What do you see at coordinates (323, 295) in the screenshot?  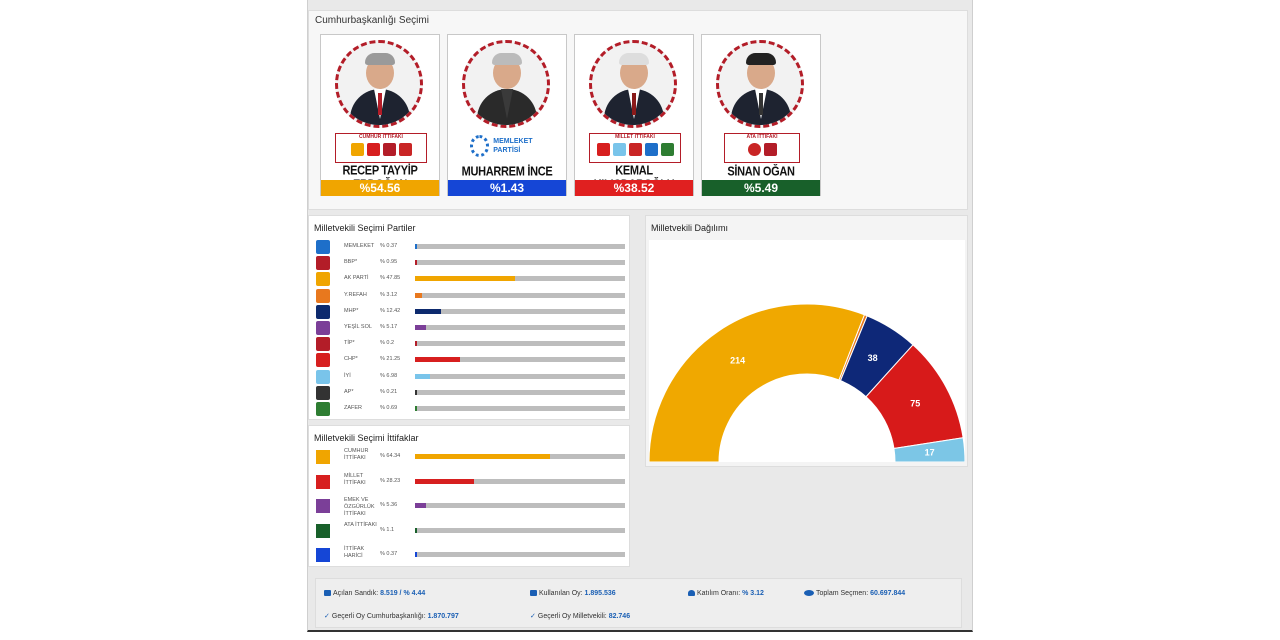 I see `yeniden-refah-icon` at bounding box center [323, 295].